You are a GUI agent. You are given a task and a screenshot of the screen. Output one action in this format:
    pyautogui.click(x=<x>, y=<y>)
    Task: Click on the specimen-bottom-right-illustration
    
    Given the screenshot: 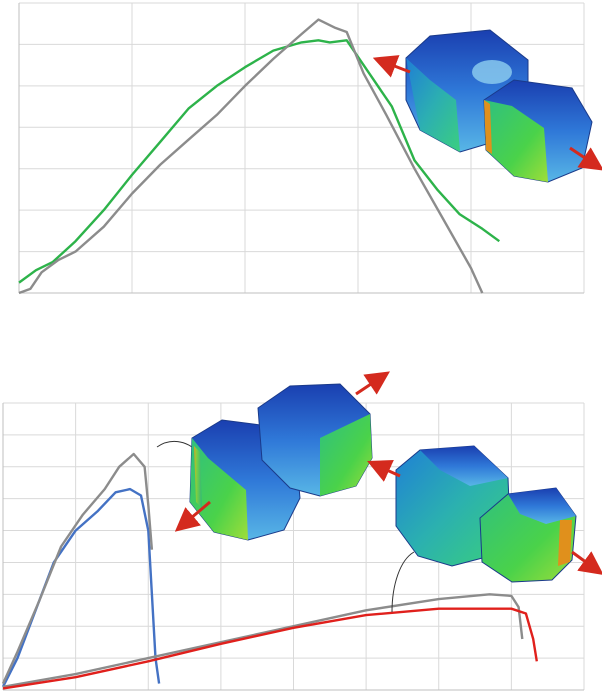 What is the action you would take?
    pyautogui.click(x=484, y=529)
    